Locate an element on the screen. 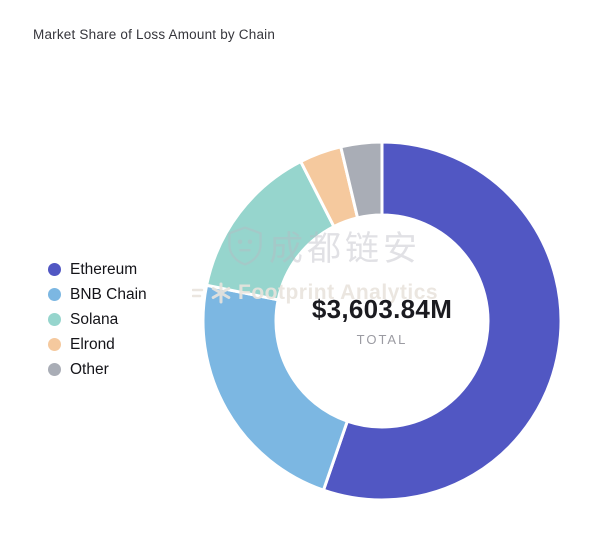 This screenshot has height=533, width=600. legend-label-other: Other is located at coordinates (89, 369).